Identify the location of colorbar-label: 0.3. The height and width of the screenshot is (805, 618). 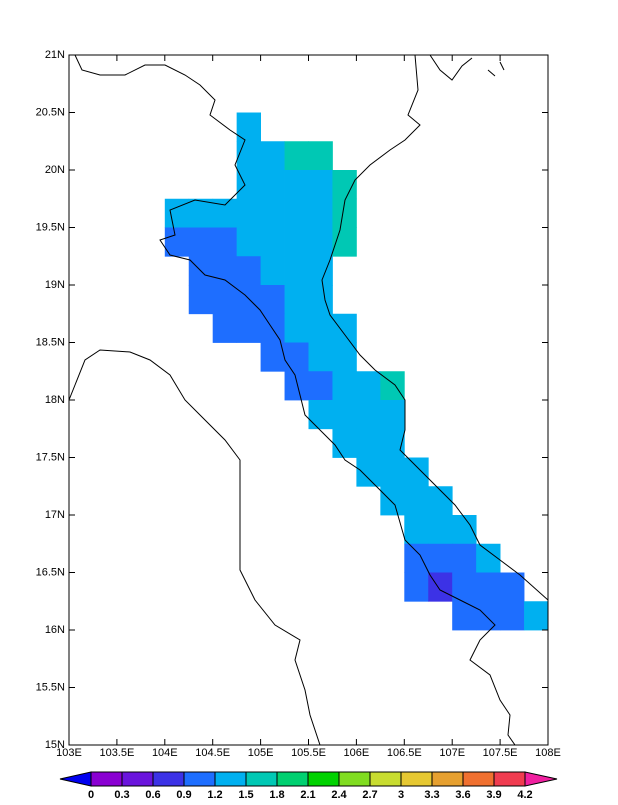
(121, 794).